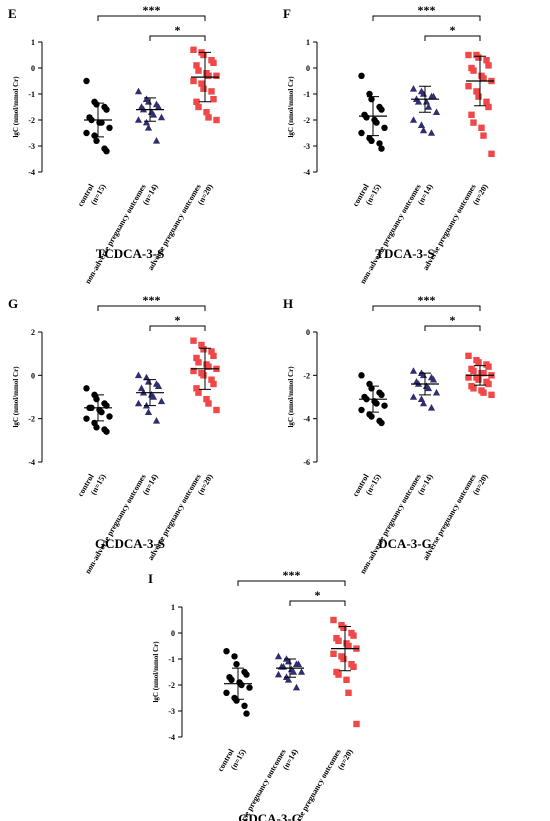 The width and height of the screenshot is (550, 821). I want to click on y-axis-label: lgC (nmol/mmol Cr), so click(291, 397).